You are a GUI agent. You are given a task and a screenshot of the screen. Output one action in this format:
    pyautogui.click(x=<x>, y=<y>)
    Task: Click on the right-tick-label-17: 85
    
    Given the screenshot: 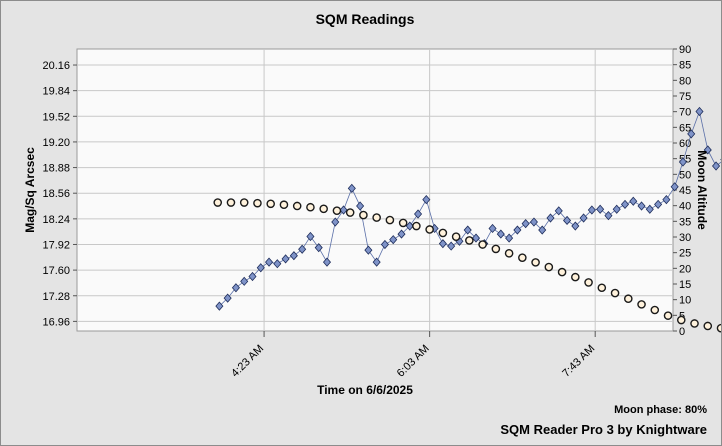 What is the action you would take?
    pyautogui.click(x=685, y=66)
    